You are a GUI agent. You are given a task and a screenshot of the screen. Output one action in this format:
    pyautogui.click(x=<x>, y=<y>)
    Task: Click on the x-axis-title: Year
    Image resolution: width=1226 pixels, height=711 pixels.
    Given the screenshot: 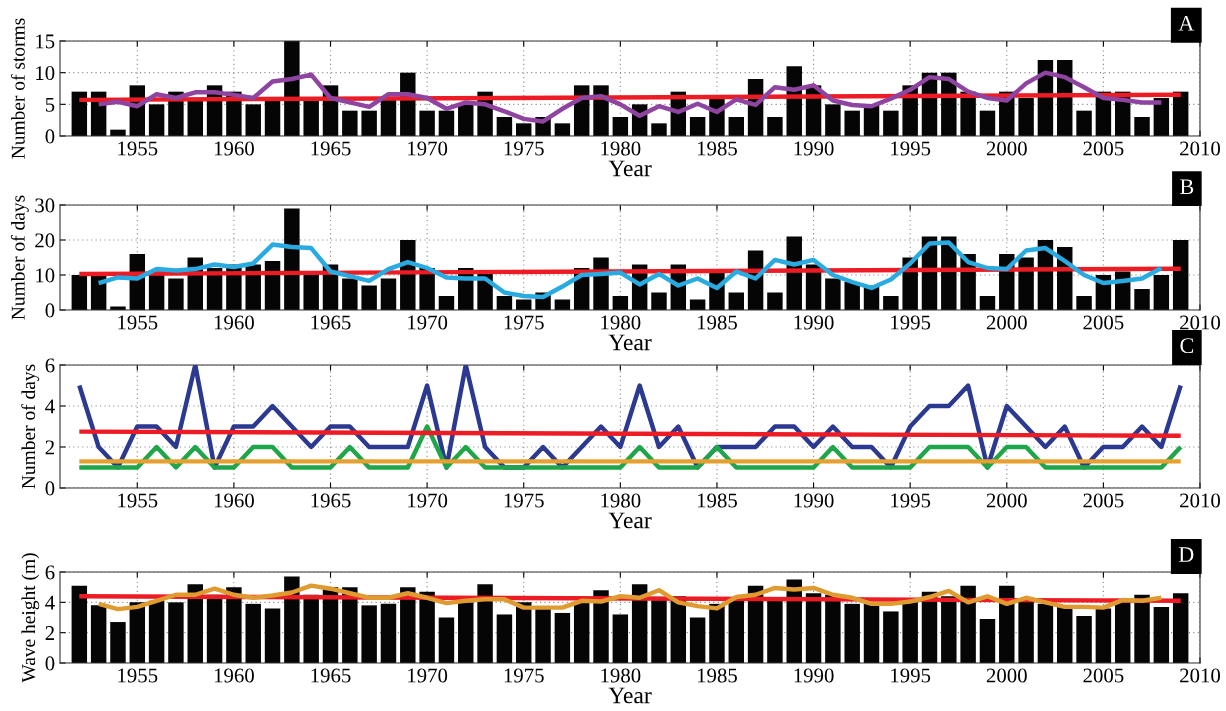 What is the action you would take?
    pyautogui.click(x=630, y=695)
    